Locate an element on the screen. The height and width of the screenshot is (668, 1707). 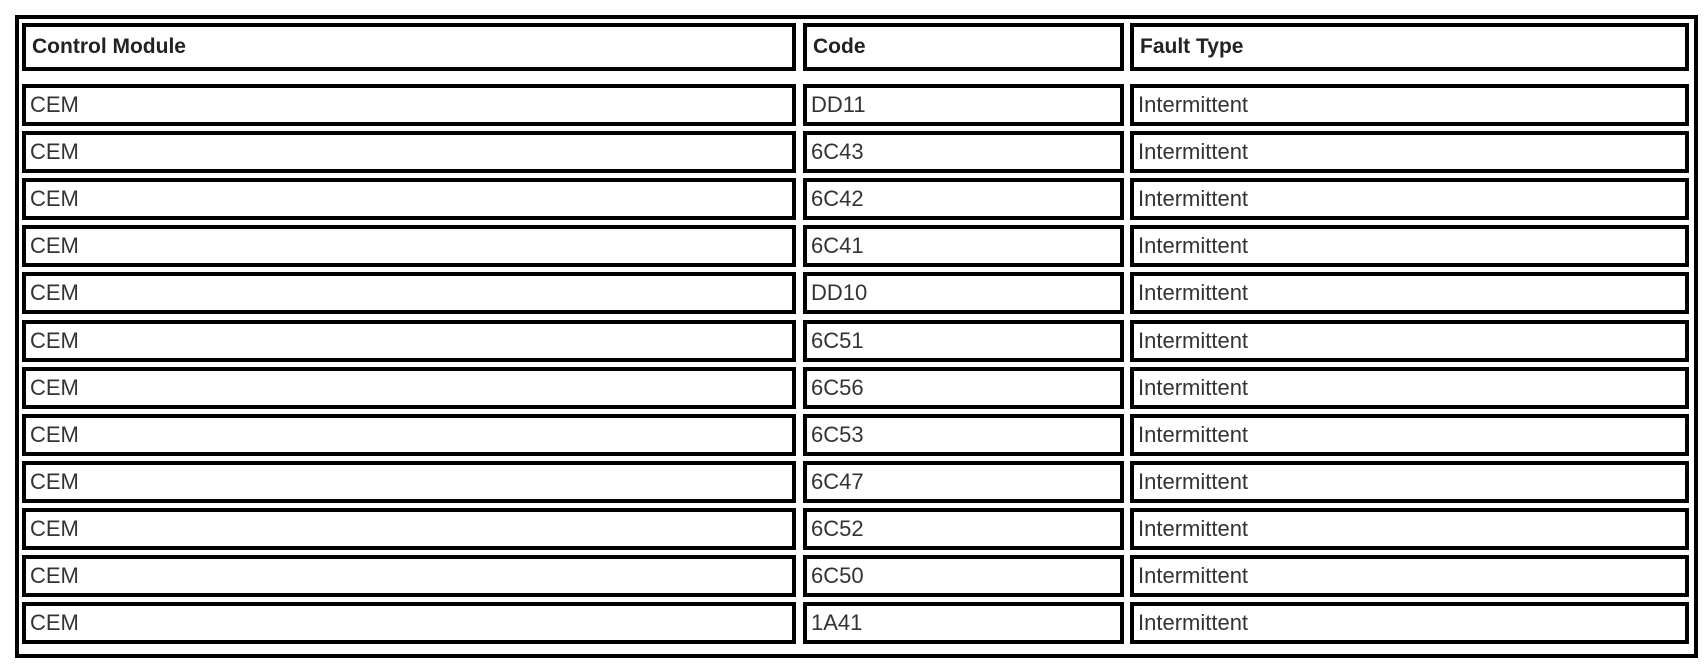
cell-code: 6C42 is located at coordinates (963, 199).